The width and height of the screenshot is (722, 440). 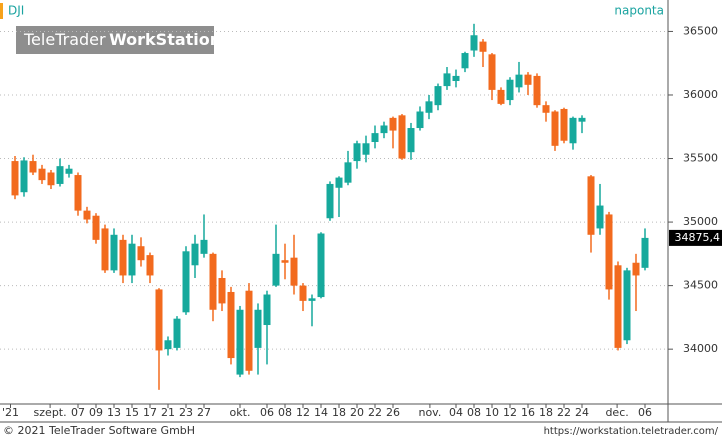 I want to click on x-tick-label: 23, so click(x=186, y=412).